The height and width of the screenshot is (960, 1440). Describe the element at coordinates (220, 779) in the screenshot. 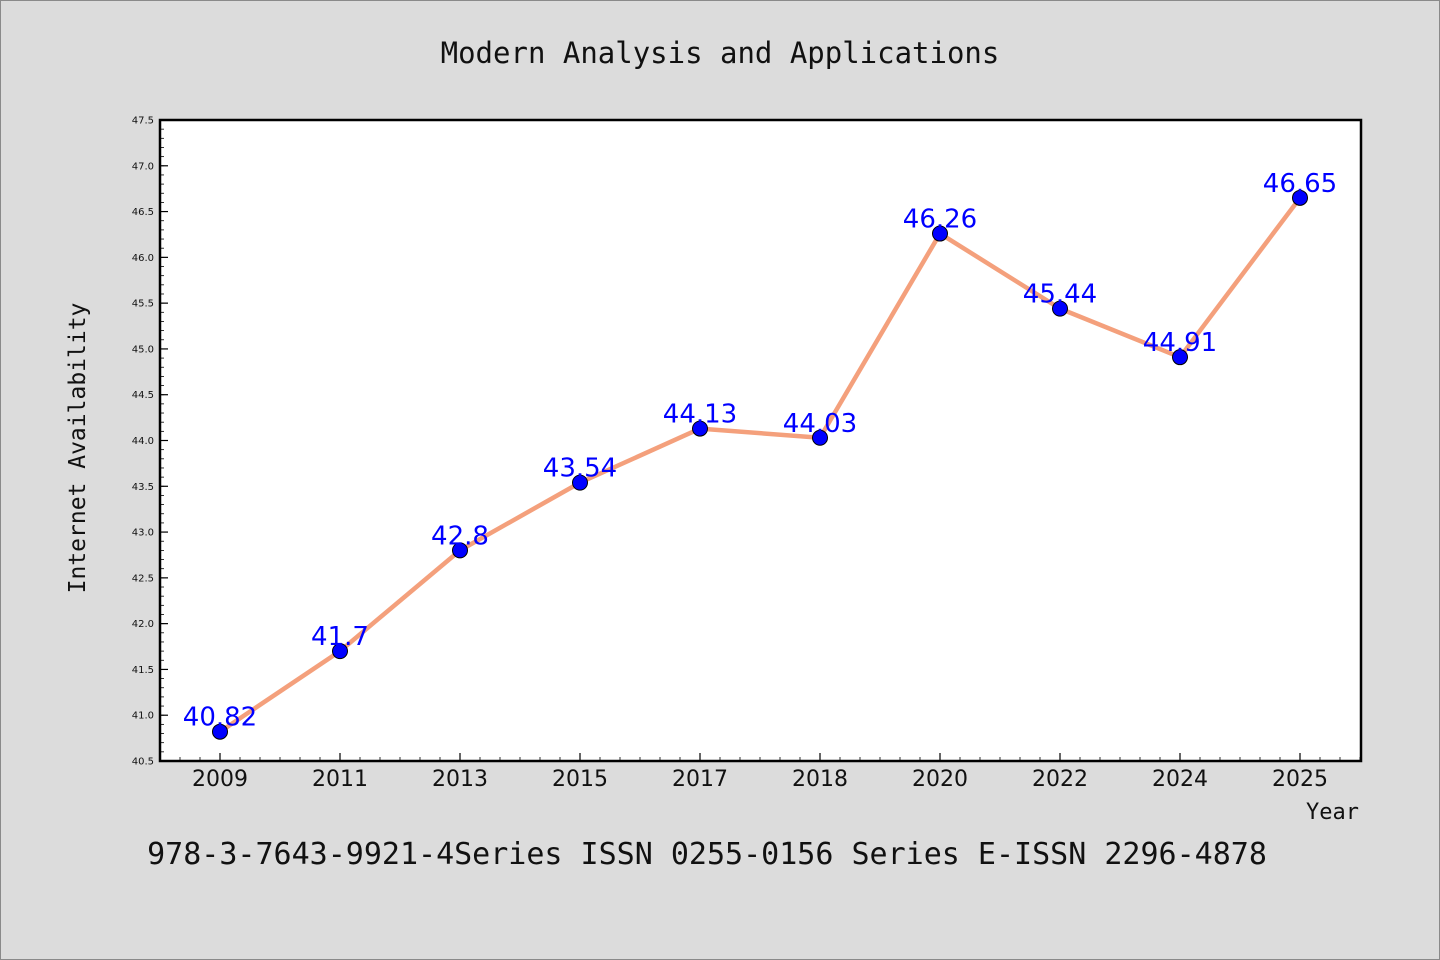

I see `x-tick-label: 2009` at that location.